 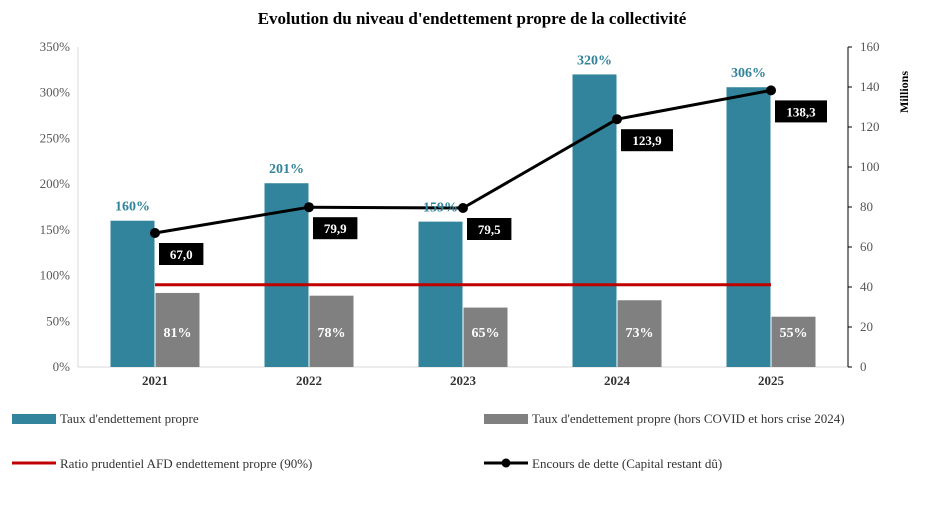 I want to click on label-encours-dette: 79,9, so click(x=335, y=228).